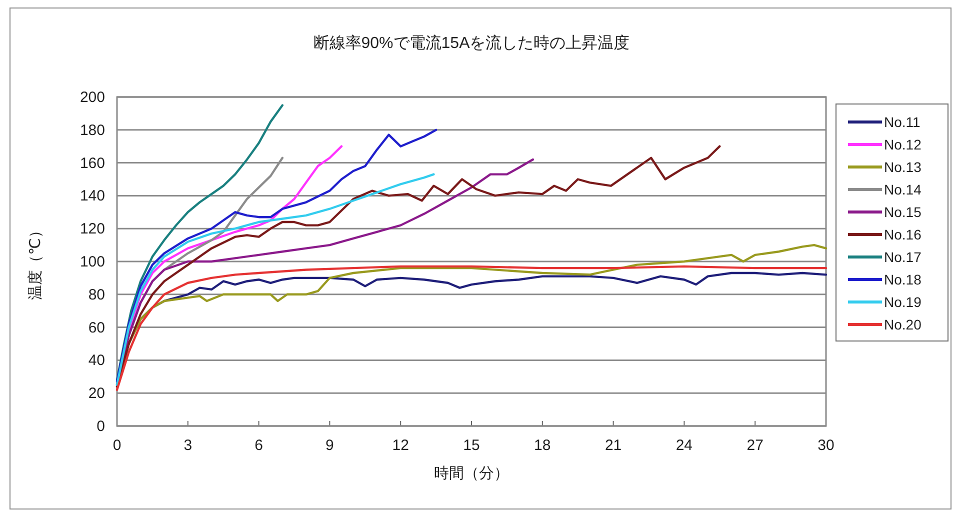  Describe the element at coordinates (400, 445) in the screenshot. I see `x-tick-label: 12` at that location.